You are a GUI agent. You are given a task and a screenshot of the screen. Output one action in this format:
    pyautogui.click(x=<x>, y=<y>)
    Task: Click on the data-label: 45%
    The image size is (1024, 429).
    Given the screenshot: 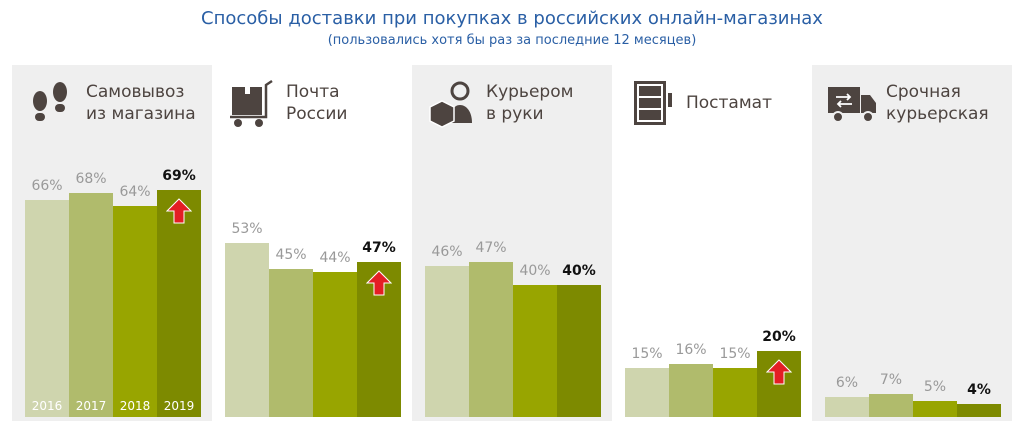 What is the action you would take?
    pyautogui.click(x=291, y=254)
    